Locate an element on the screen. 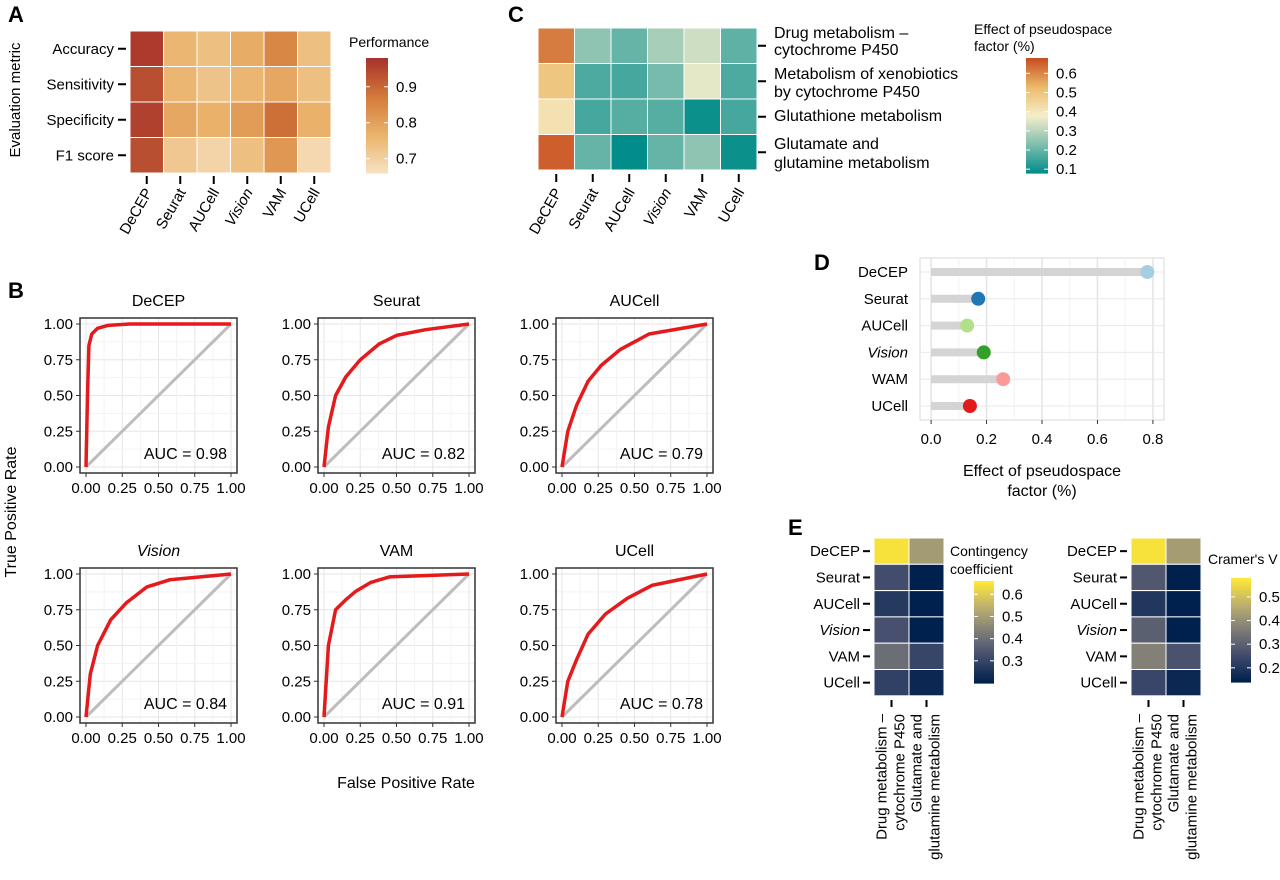 This screenshot has width=1280, height=880. heatmap-e-colorbar-tick-label: 0.3 is located at coordinates (1269, 644).